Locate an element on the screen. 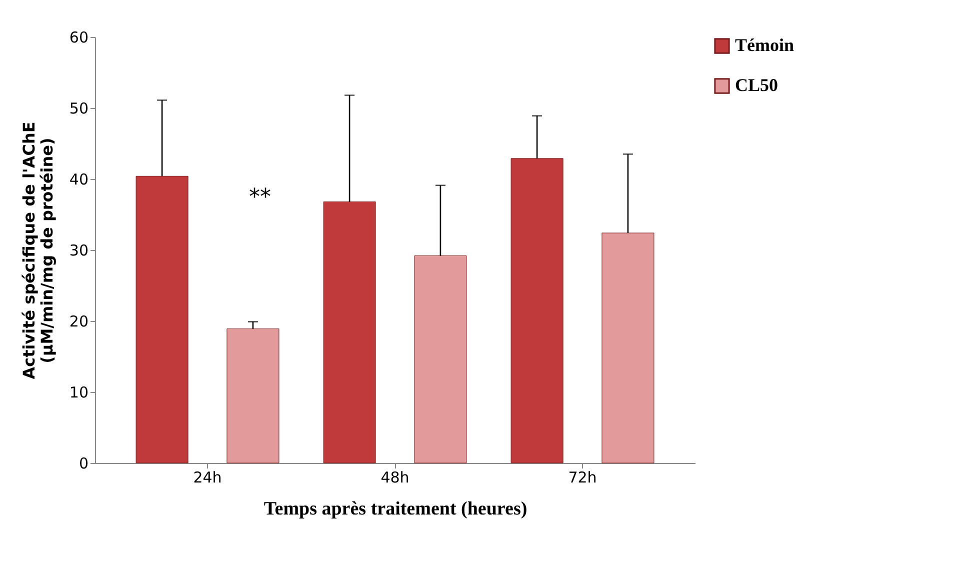 The image size is (967, 587). legend-label: CL50 is located at coordinates (756, 85).